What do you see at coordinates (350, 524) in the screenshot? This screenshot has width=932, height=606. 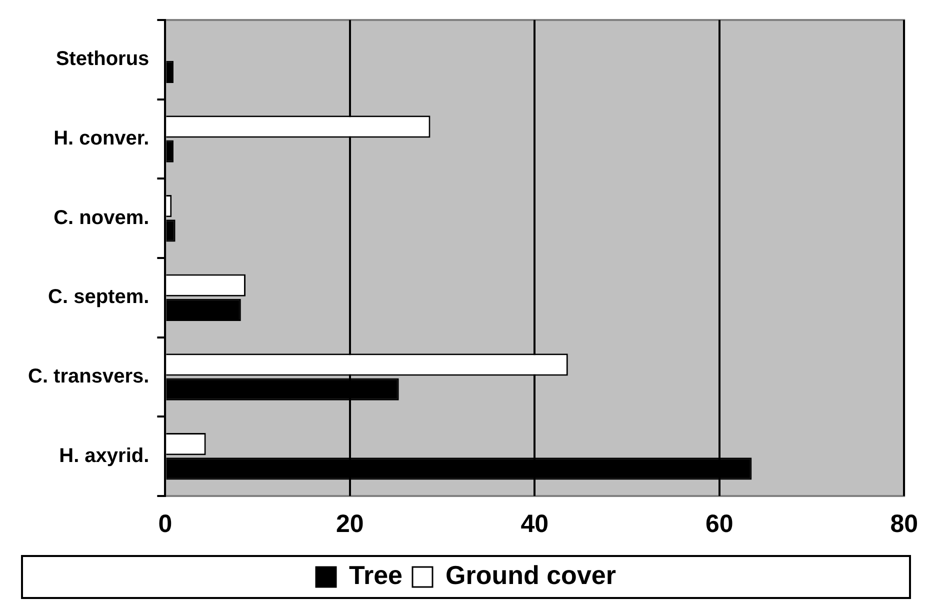 I see `x-tick-label: 20` at bounding box center [350, 524].